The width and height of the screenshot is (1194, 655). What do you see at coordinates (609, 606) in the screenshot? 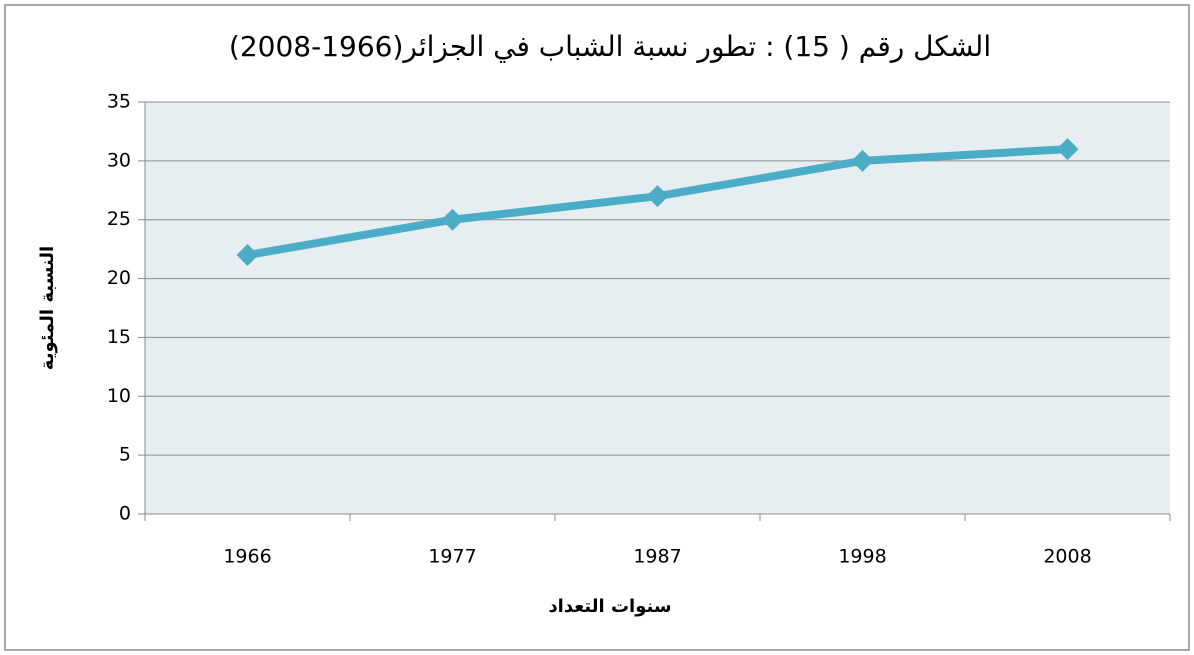
I see `x-axis-label: سنوات التعداد` at bounding box center [609, 606].